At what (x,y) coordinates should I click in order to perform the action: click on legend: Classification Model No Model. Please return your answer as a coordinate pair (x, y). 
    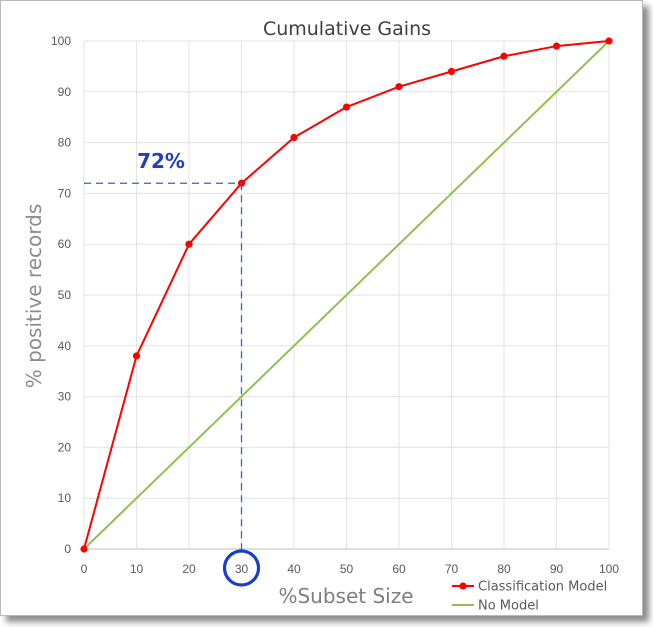
    Looking at the image, I should click on (529, 597).